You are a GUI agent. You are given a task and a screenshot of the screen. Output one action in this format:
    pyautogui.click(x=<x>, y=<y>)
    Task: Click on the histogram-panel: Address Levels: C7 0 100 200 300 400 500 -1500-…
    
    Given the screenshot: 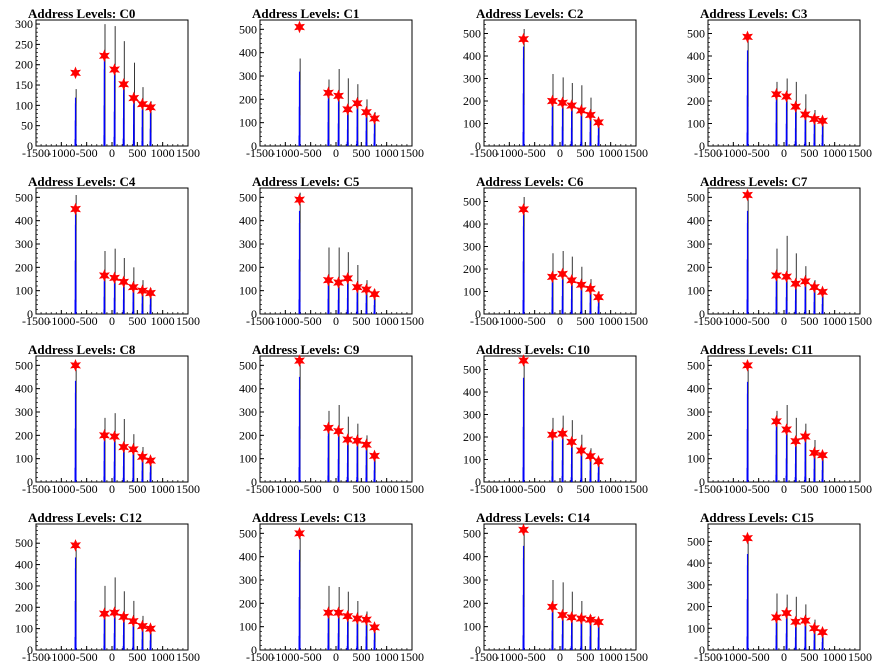 What is the action you would take?
    pyautogui.click(x=784, y=252)
    